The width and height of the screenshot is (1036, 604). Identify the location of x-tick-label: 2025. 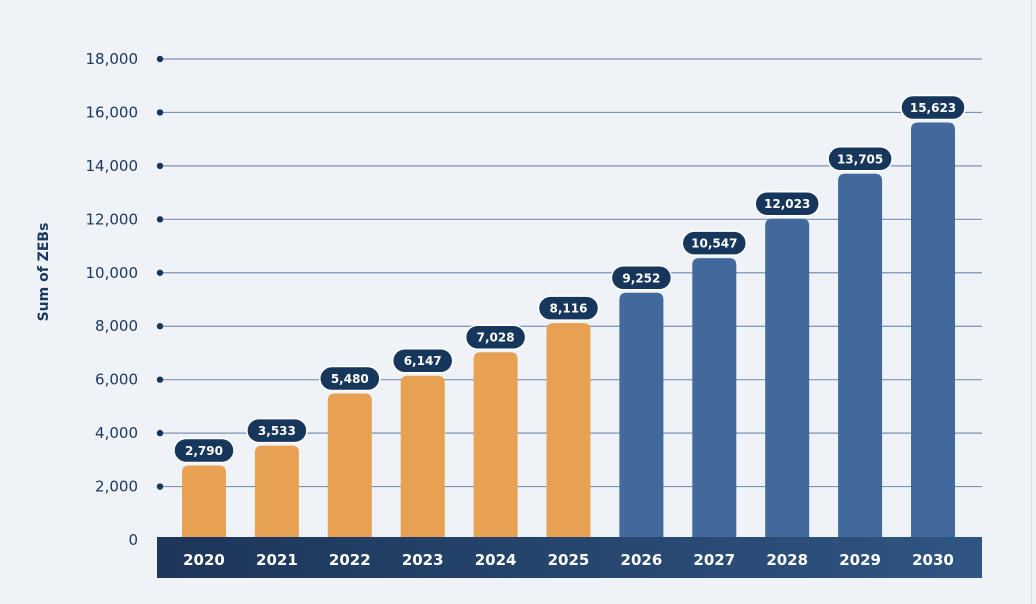
(569, 560).